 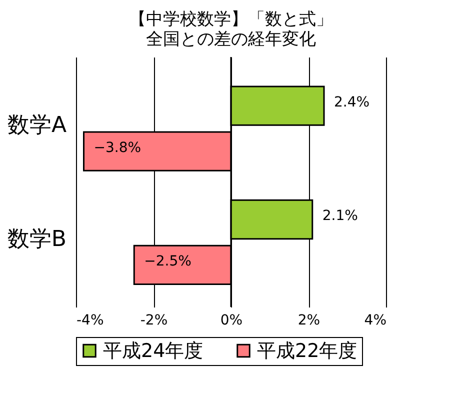 What do you see at coordinates (307, 351) in the screenshot?
I see `legend-label: 平成22年度` at bounding box center [307, 351].